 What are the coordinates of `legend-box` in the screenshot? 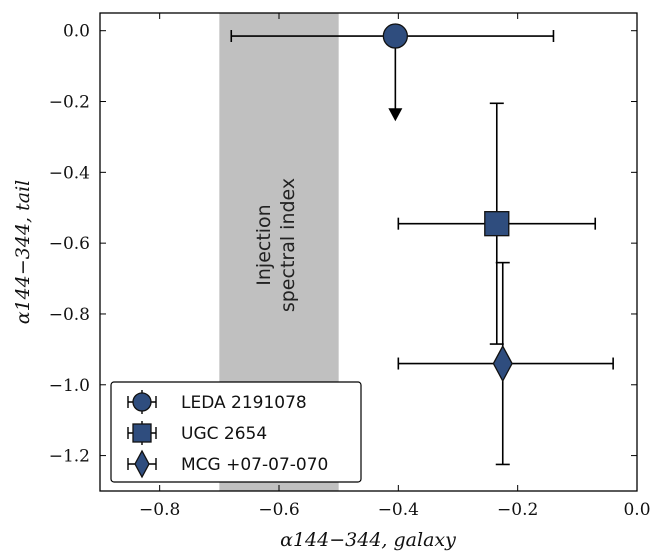 It's located at (236, 432).